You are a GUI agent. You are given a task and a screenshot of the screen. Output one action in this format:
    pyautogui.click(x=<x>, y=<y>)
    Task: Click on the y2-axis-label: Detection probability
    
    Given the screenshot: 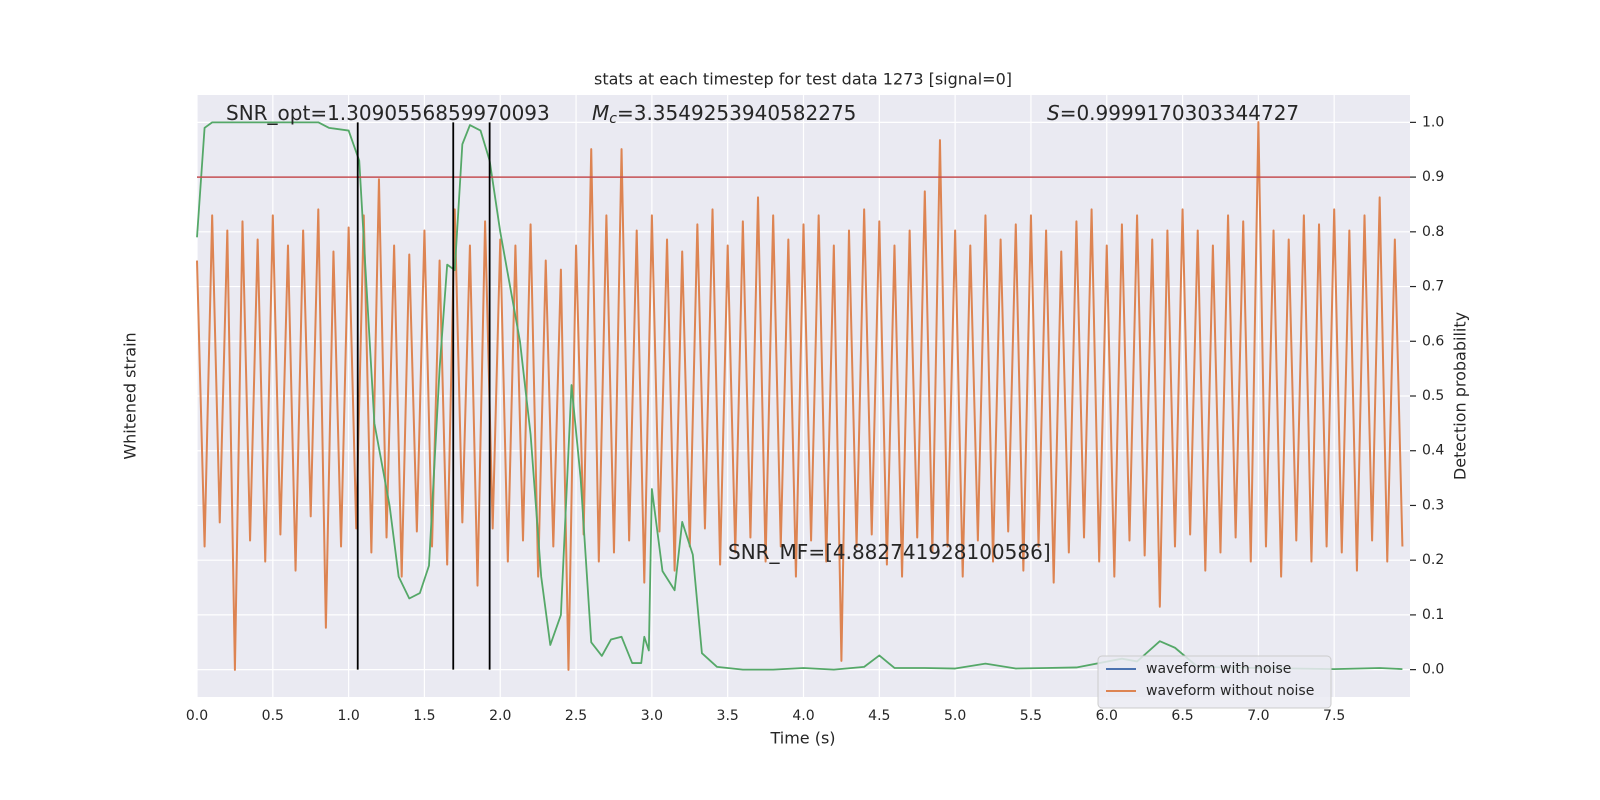 What is the action you would take?
    pyautogui.click(x=1460, y=396)
    